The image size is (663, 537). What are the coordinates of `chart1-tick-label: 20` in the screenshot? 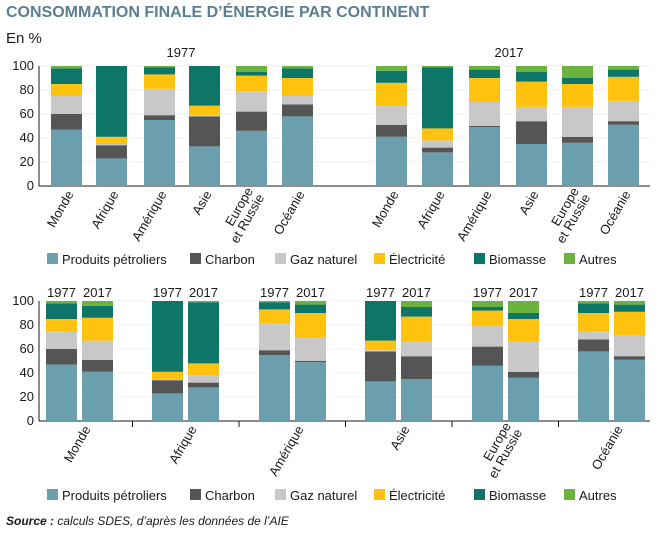 It's located at (27, 161).